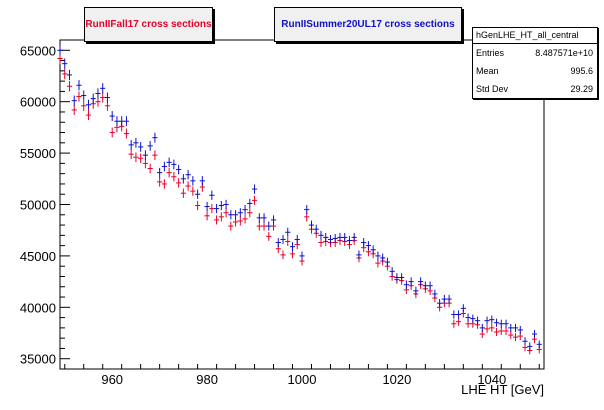 The image size is (604, 410). What do you see at coordinates (581, 89) in the screenshot?
I see `stats-value: 29.29` at bounding box center [581, 89].